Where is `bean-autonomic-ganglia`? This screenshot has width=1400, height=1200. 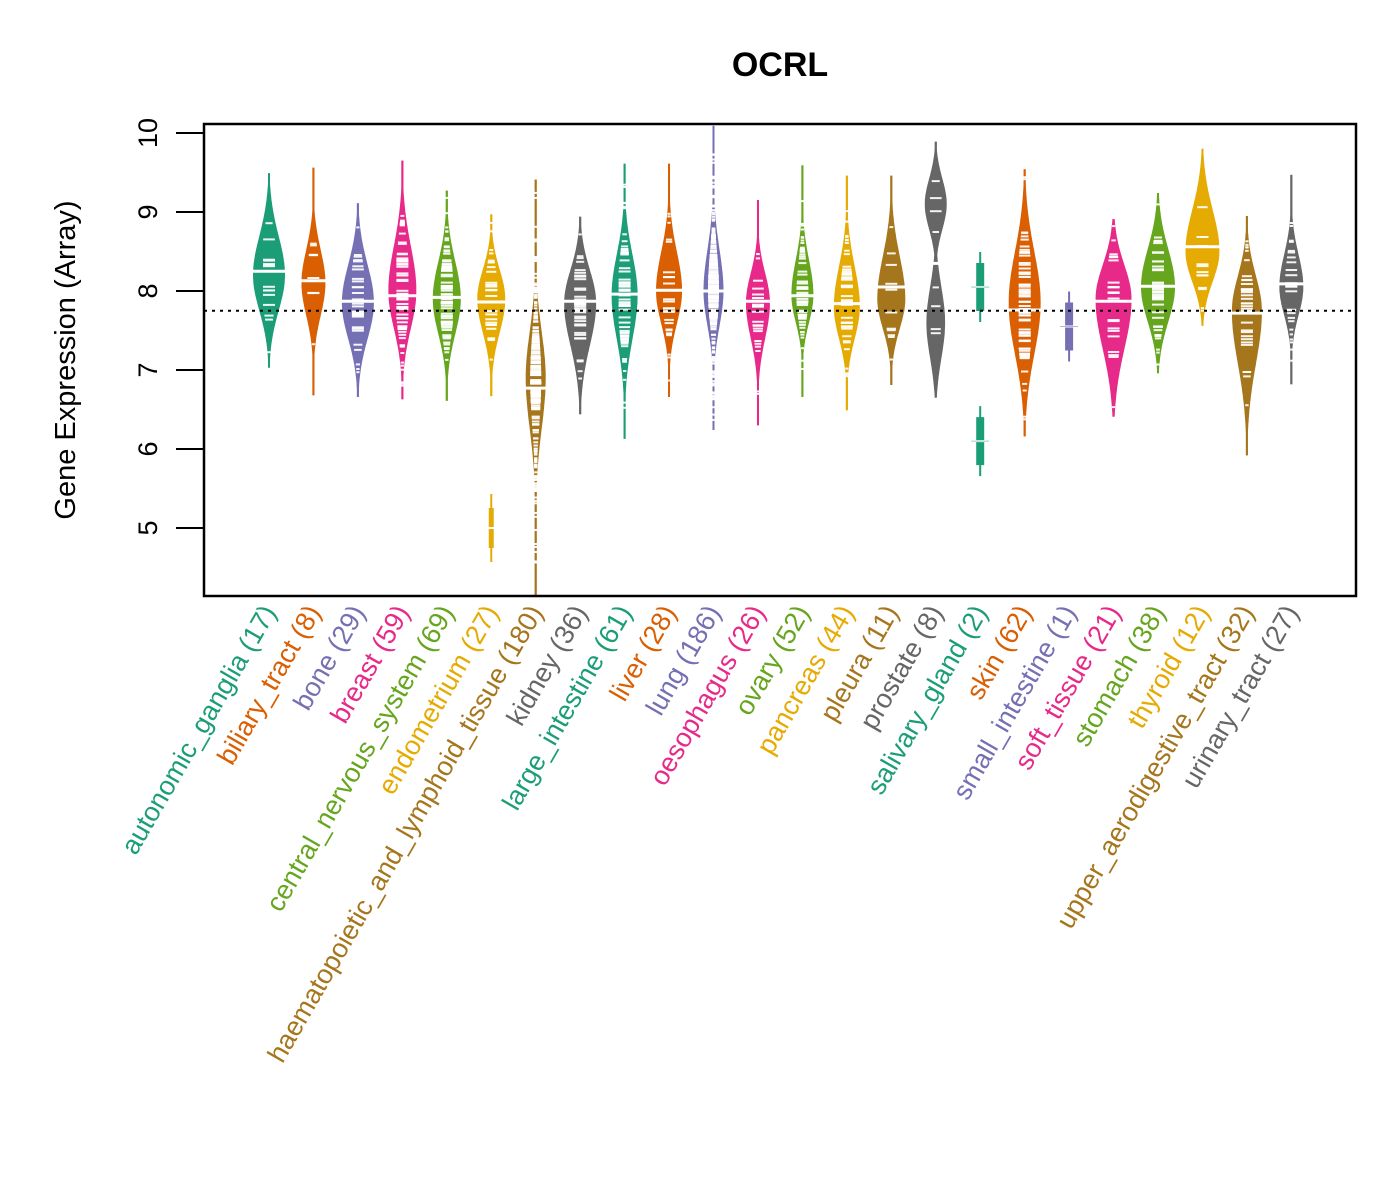
bean-autonomic-ganglia is located at coordinates (269, 270).